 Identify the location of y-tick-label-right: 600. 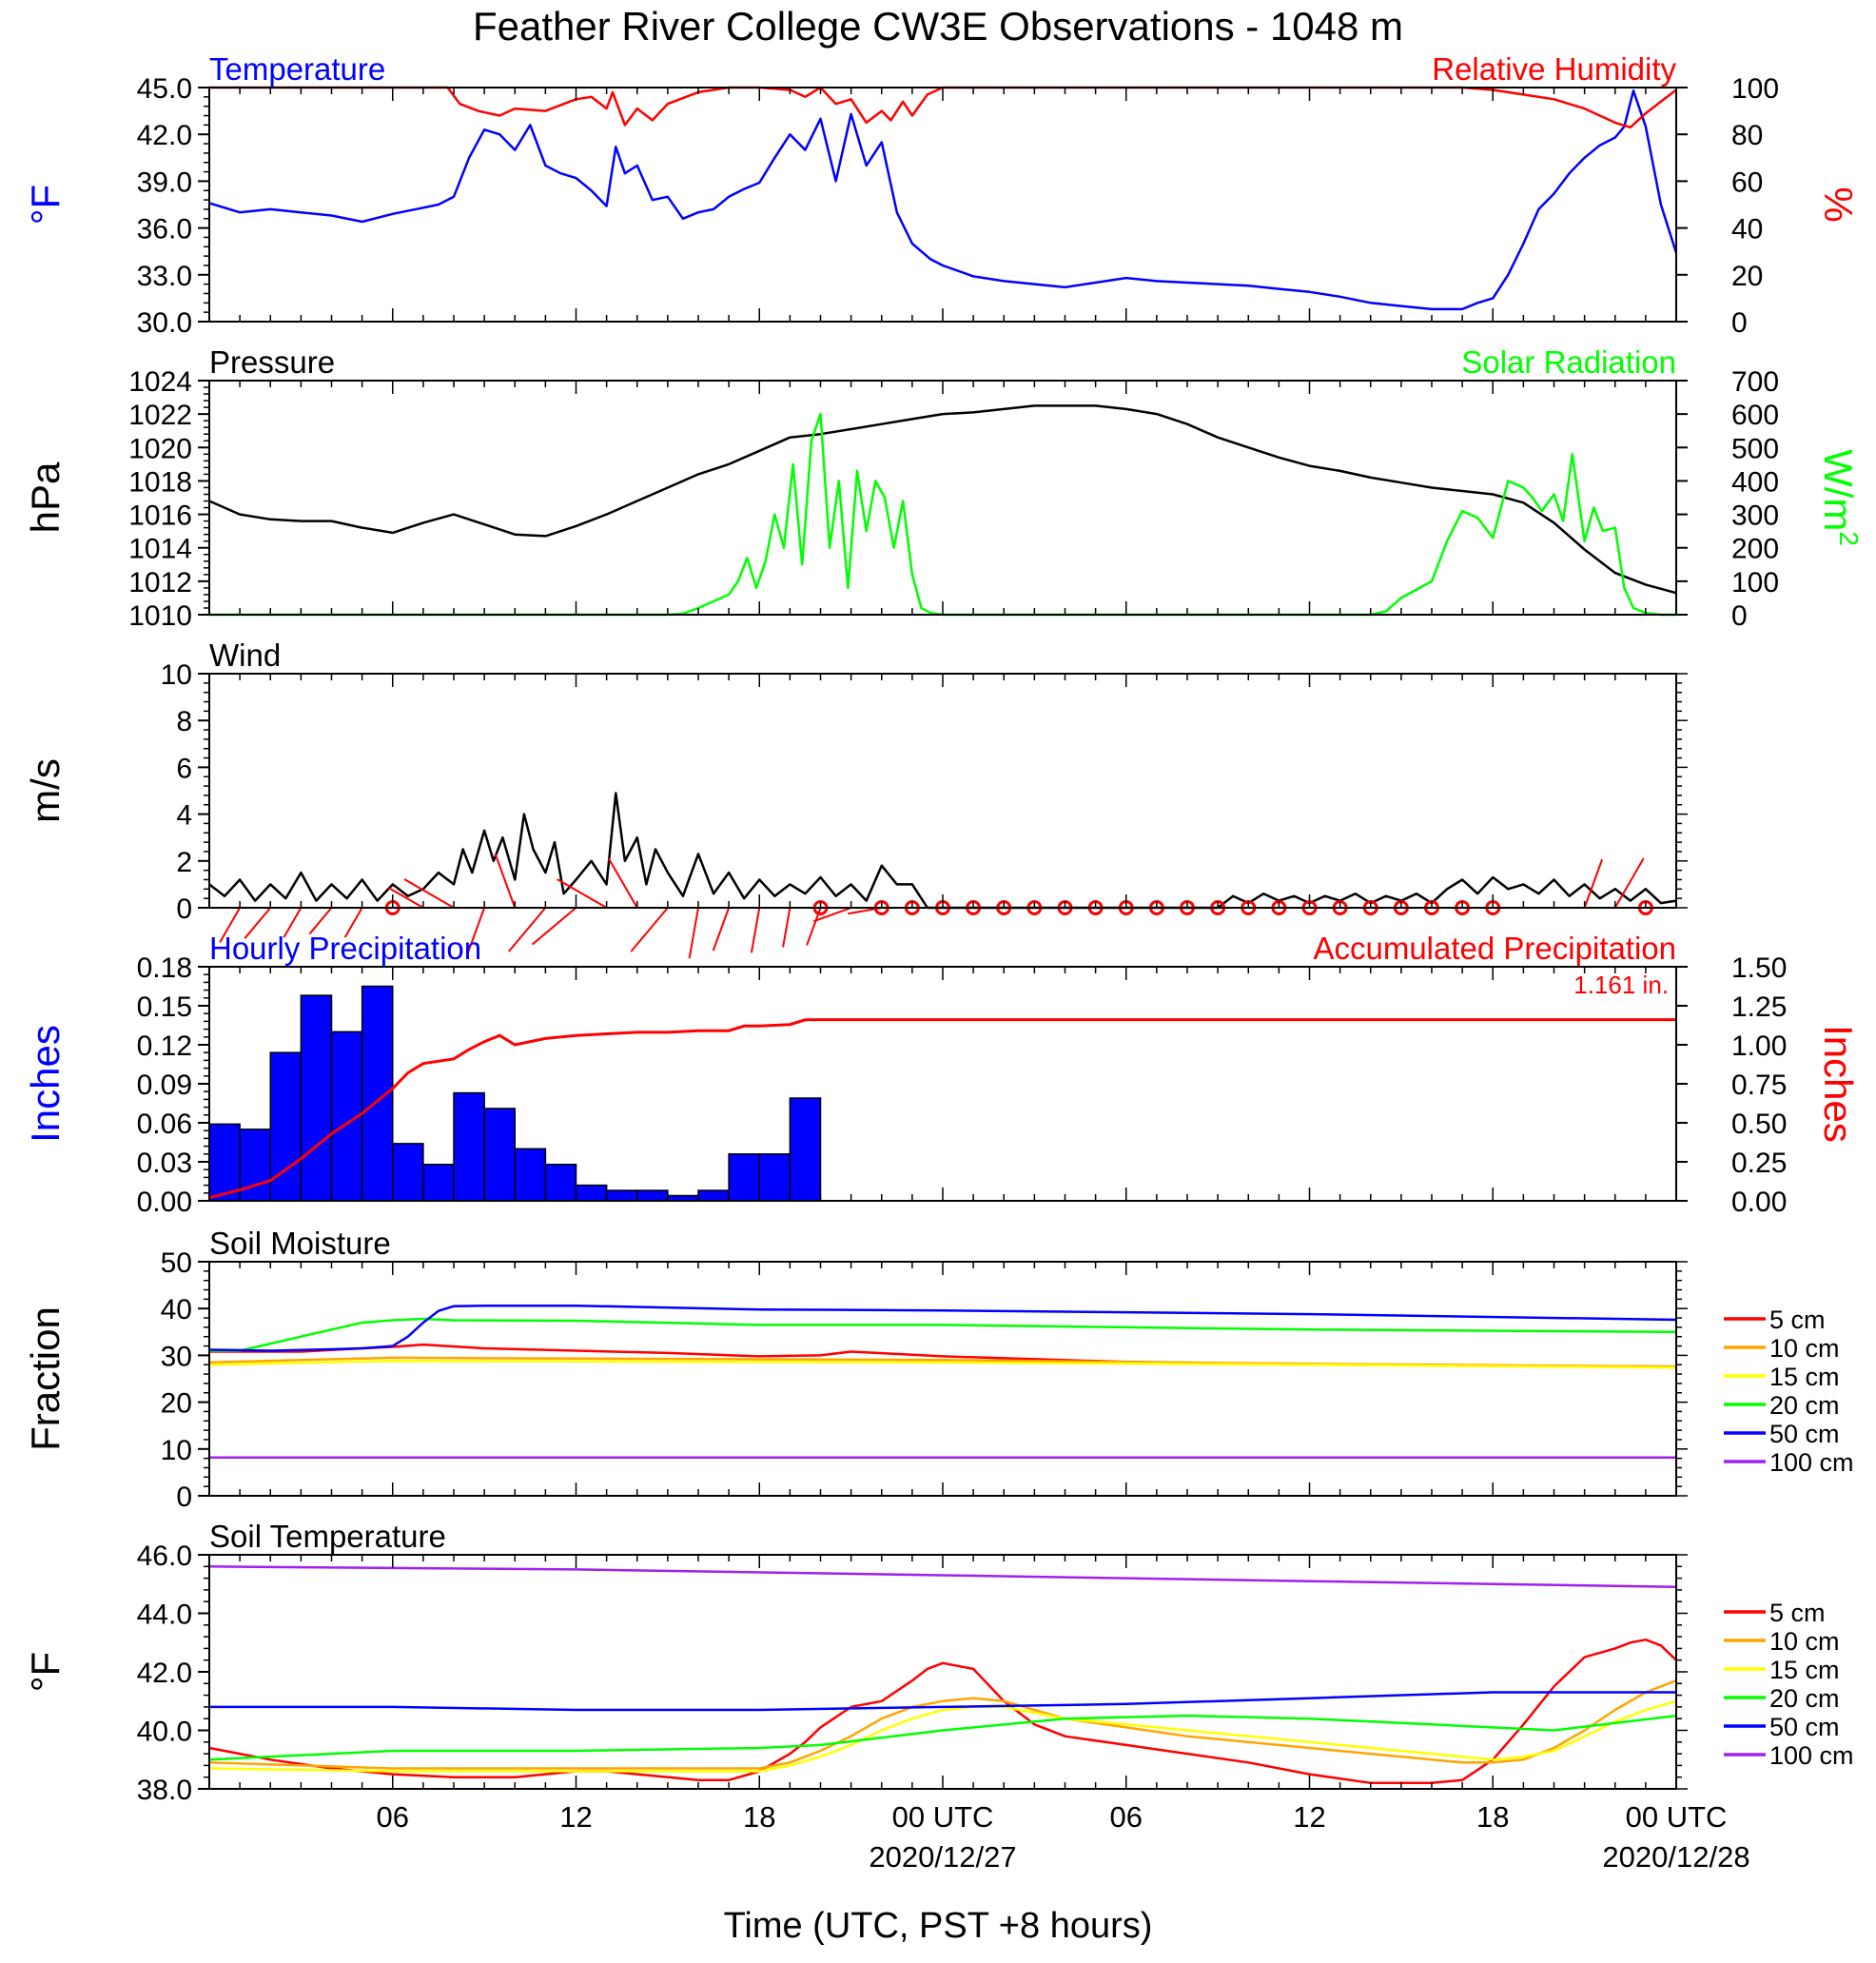
(1755, 415).